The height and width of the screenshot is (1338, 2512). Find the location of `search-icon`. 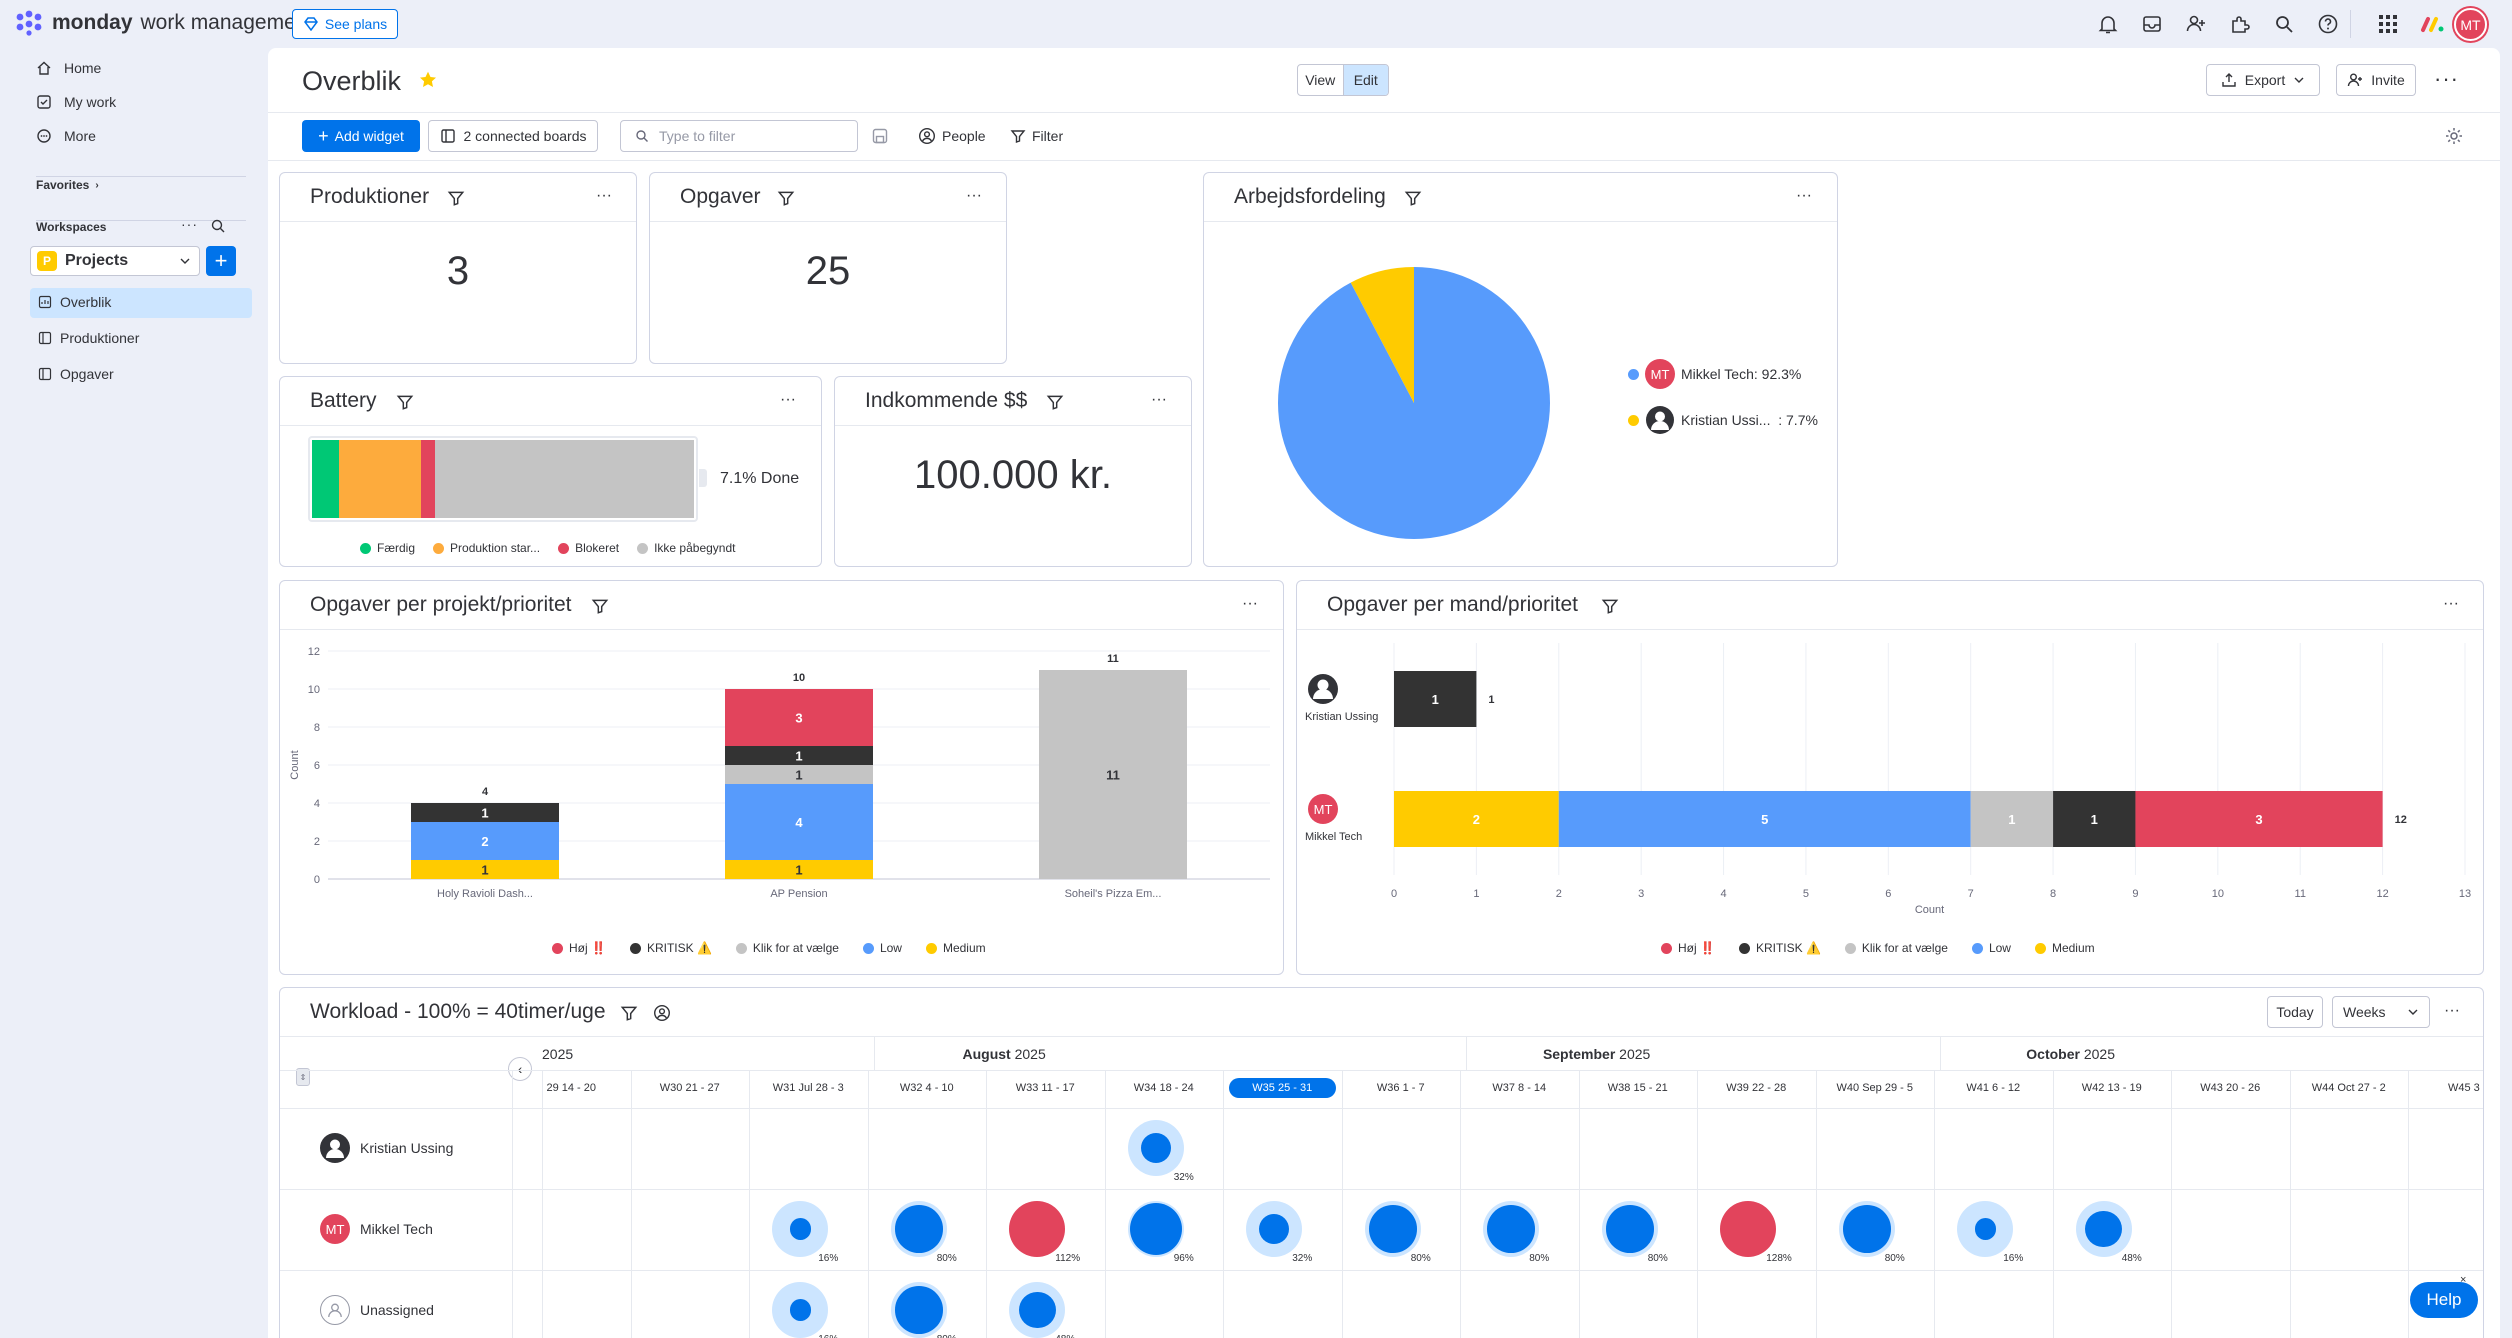

search-icon is located at coordinates (2284, 24).